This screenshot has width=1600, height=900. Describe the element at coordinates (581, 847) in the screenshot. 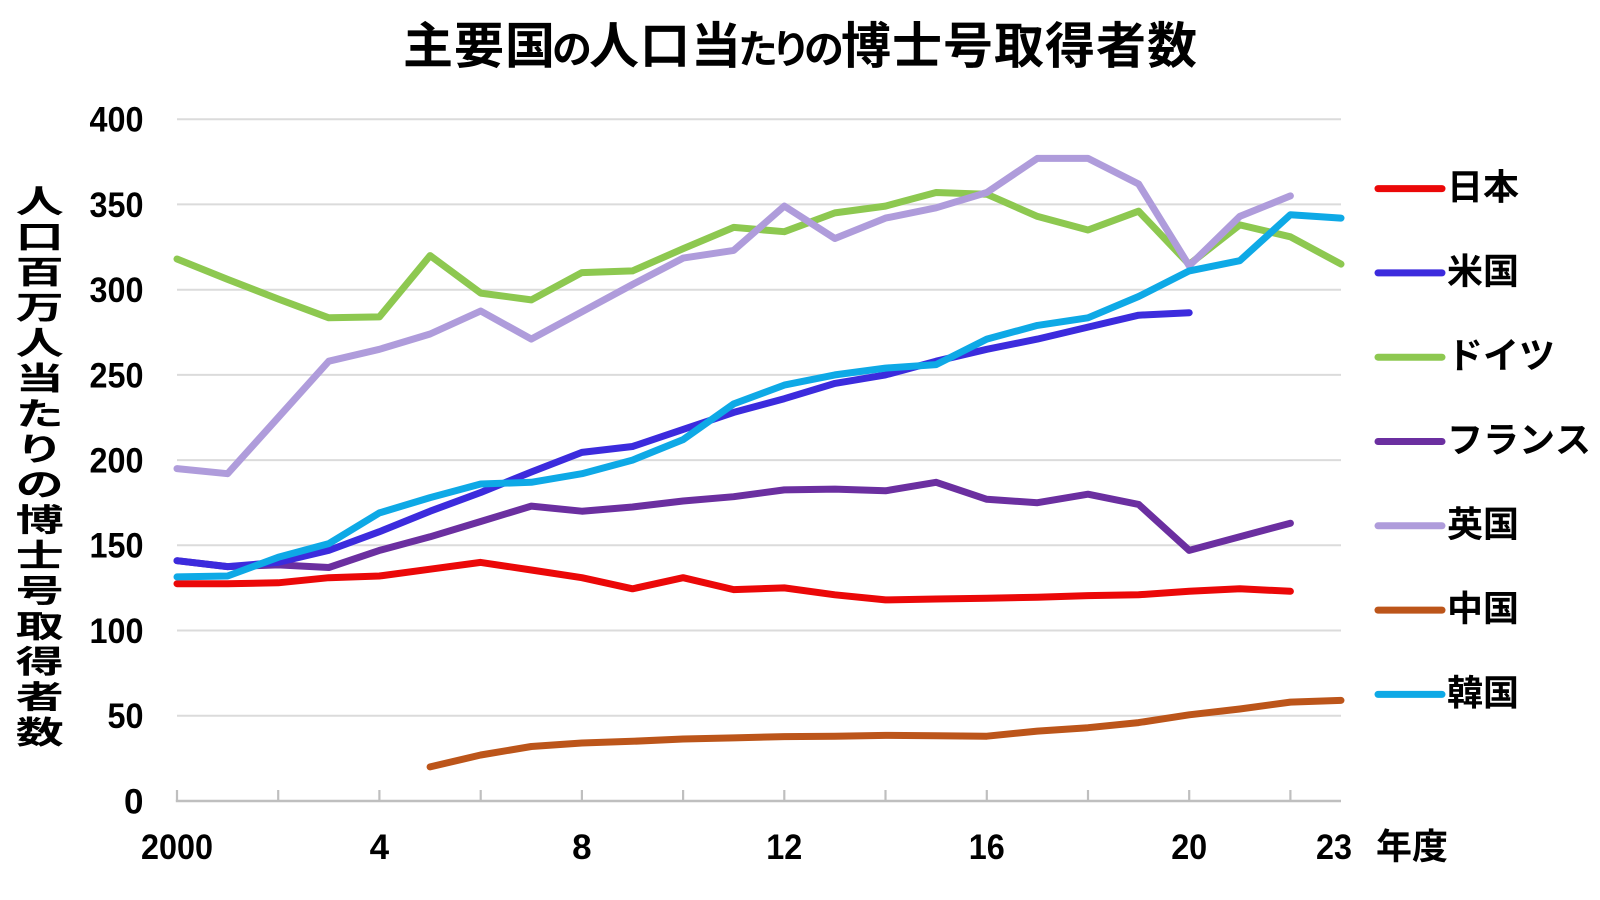

I see `svg-text: 8` at that location.